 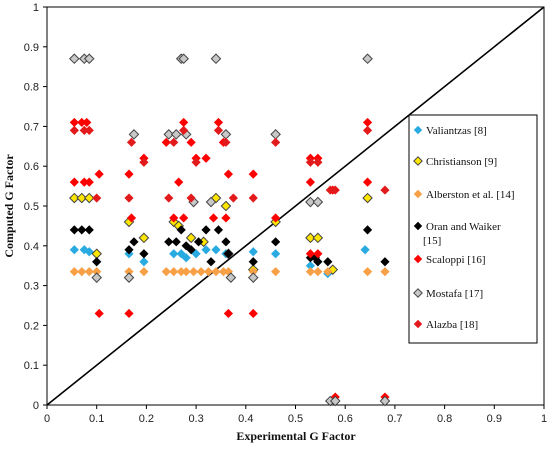 What do you see at coordinates (31, 48) in the screenshot?
I see `y-tick-label: 0.9` at bounding box center [31, 48].